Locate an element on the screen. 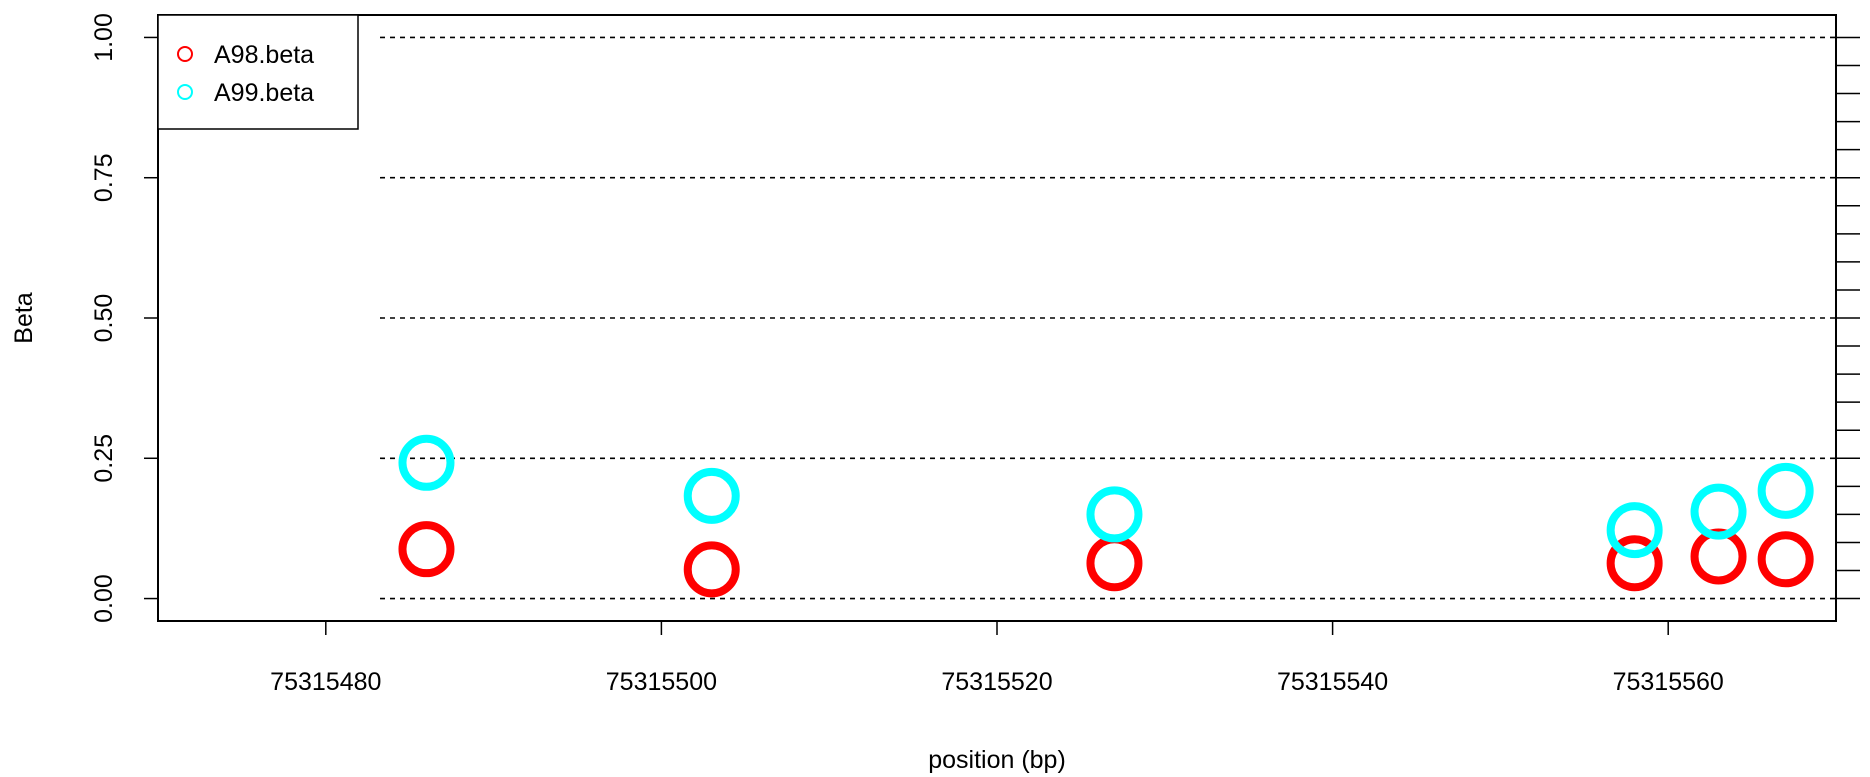 The width and height of the screenshot is (1870, 777). legend-marker-a98 is located at coordinates (185, 54).